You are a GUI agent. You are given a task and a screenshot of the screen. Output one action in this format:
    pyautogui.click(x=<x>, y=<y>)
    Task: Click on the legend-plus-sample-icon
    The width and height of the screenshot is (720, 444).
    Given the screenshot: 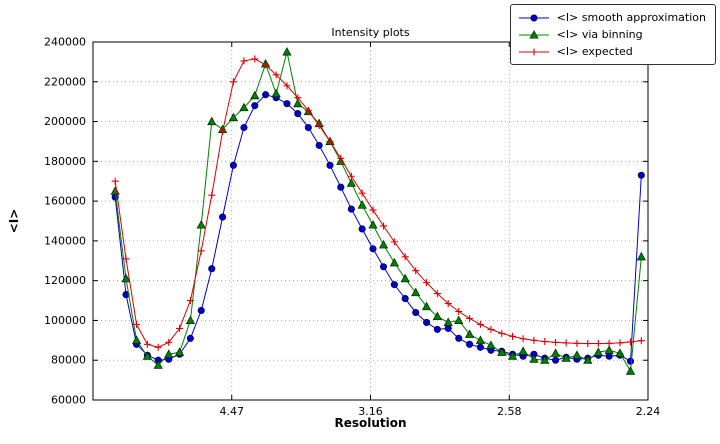 What is the action you would take?
    pyautogui.click(x=533, y=51)
    